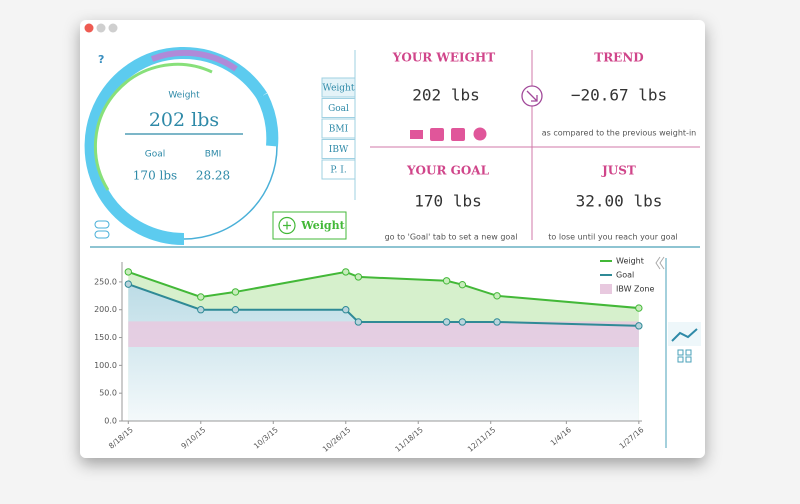 The image size is (800, 504). I want to click on facebook-icon, so click(458, 134).